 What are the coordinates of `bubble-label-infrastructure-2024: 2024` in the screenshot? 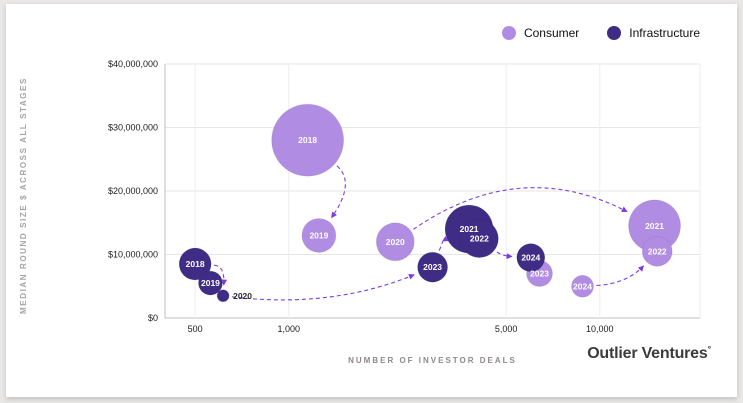 It's located at (530, 258).